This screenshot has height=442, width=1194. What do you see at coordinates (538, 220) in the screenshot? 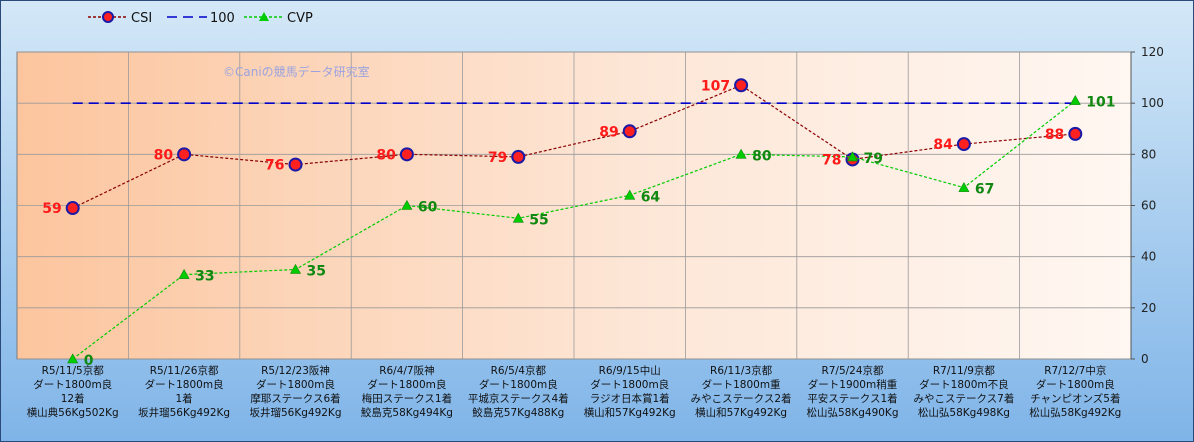
I see `data-label-CVP: 55` at bounding box center [538, 220].